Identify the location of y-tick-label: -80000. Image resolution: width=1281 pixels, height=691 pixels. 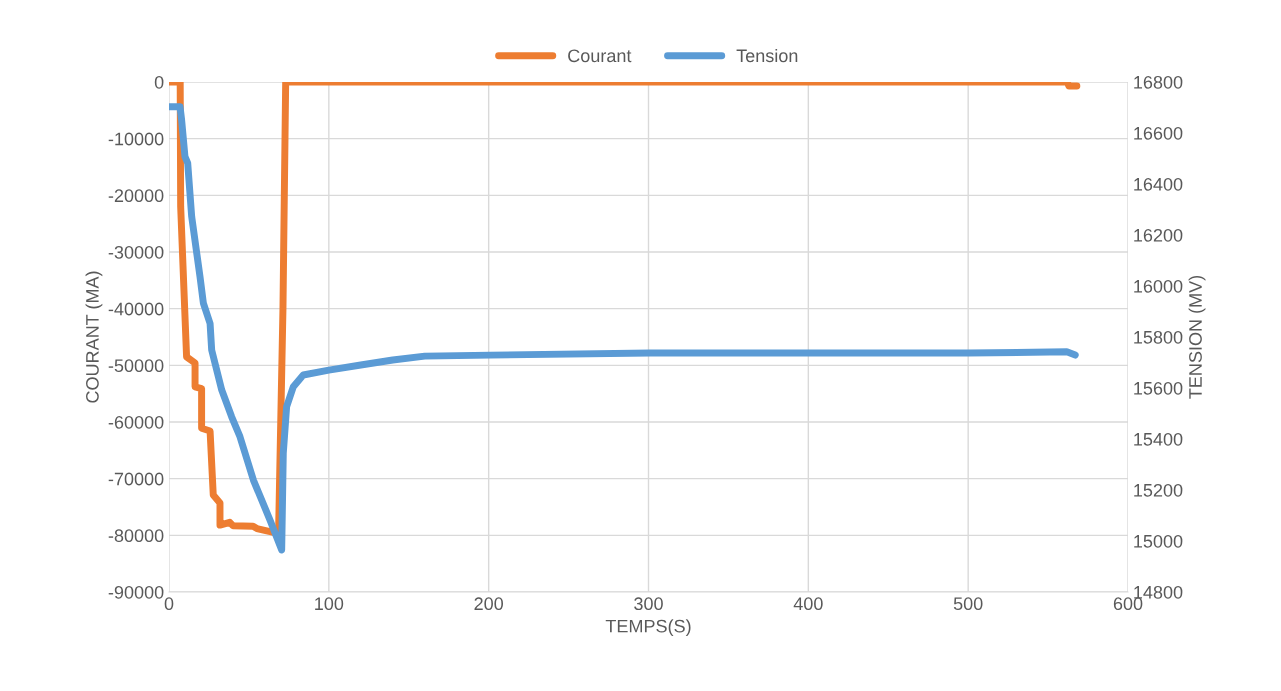
(136, 536).